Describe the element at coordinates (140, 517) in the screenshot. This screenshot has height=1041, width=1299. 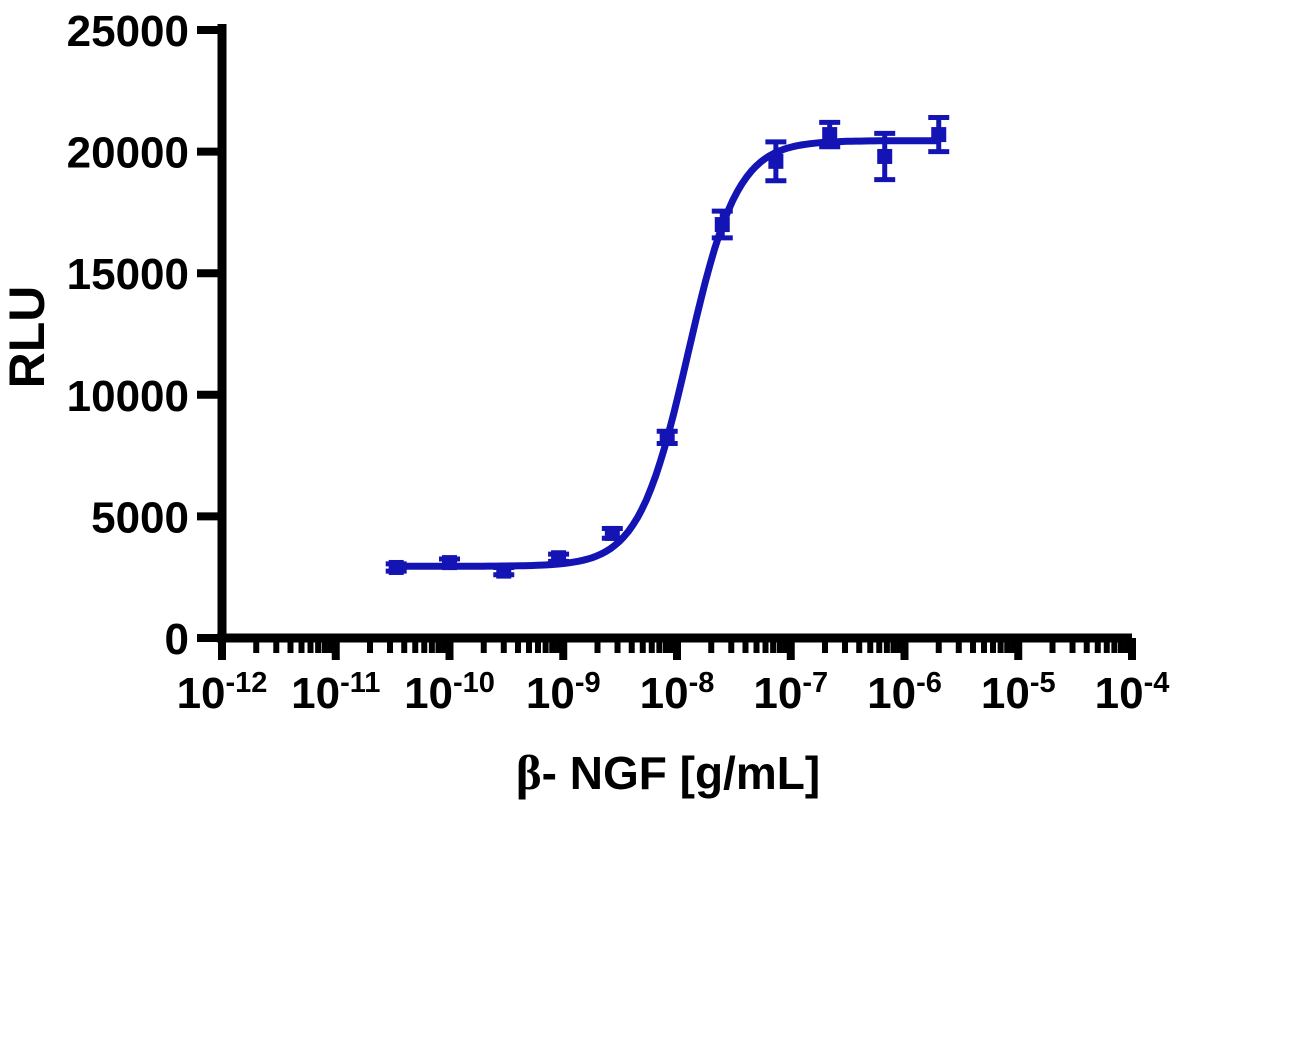
I see `y-tick-label: 5000` at that location.